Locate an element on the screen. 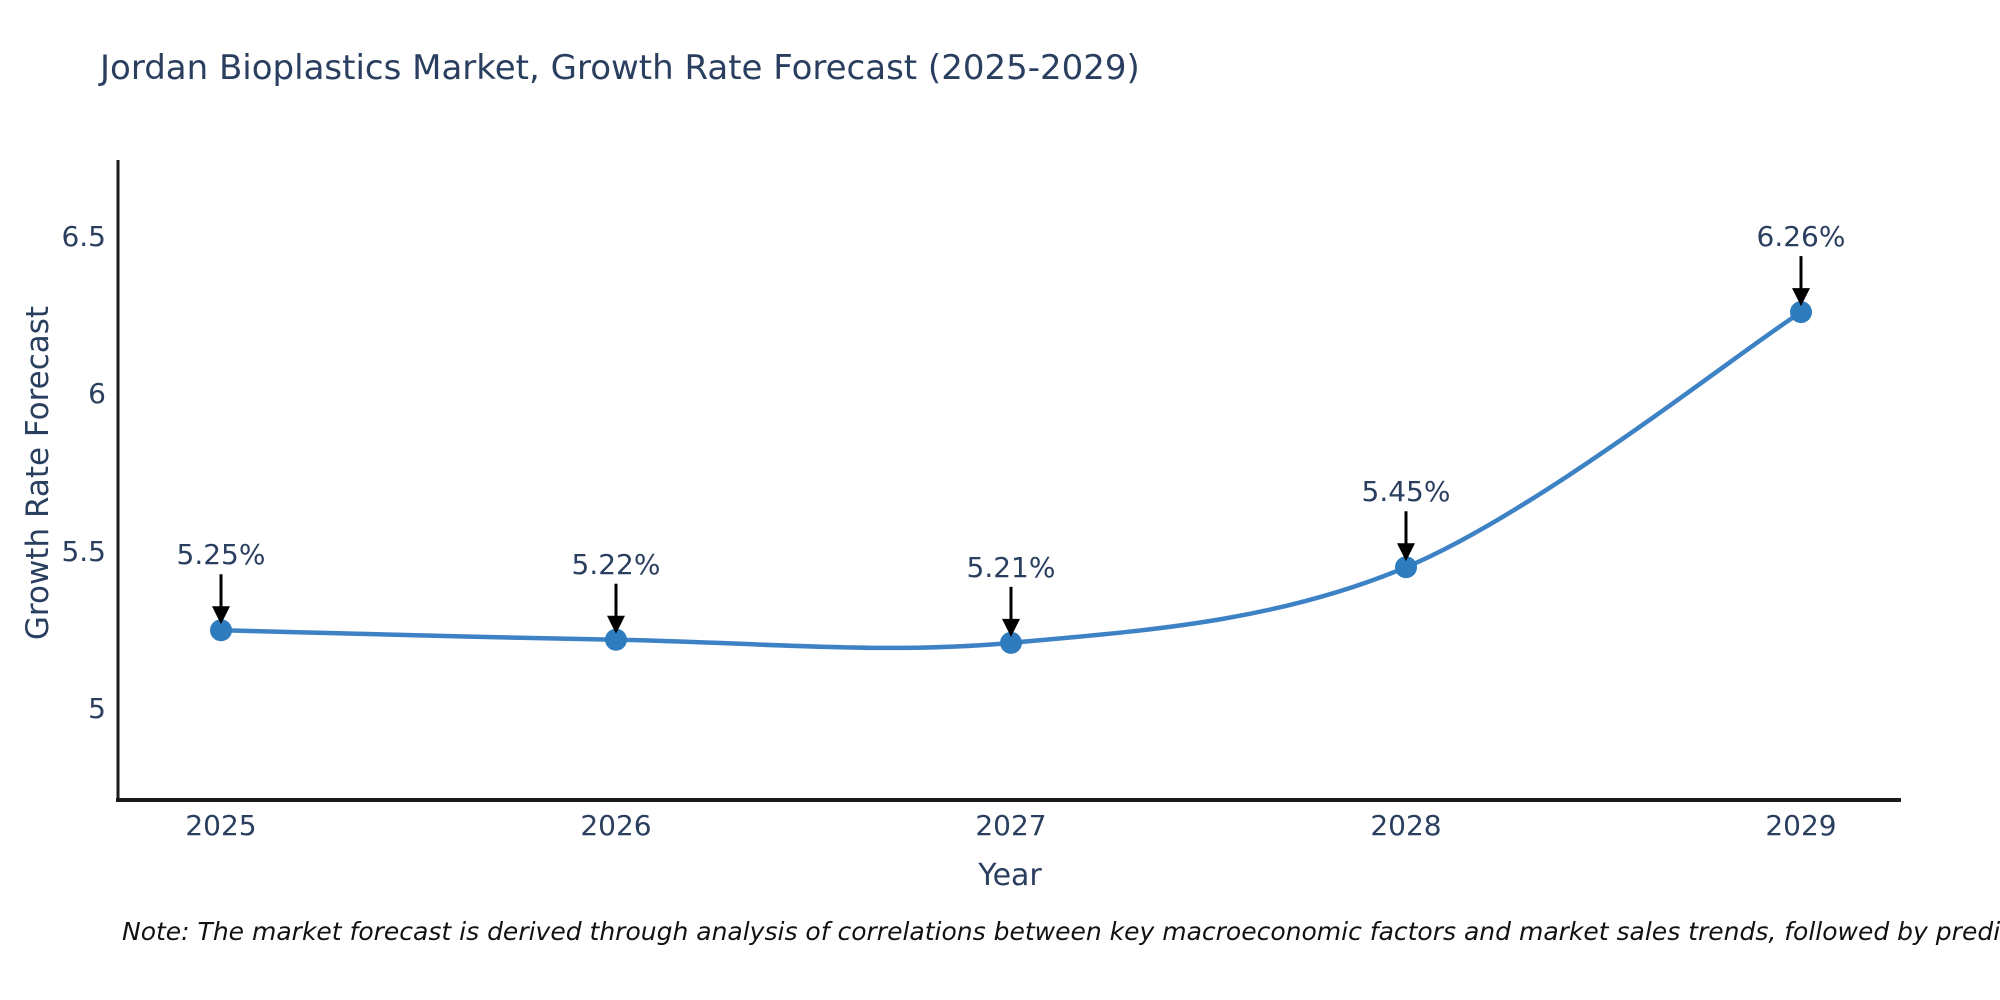 This screenshot has height=1000, width=2000. x-axis-title: Year is located at coordinates (1010, 875).